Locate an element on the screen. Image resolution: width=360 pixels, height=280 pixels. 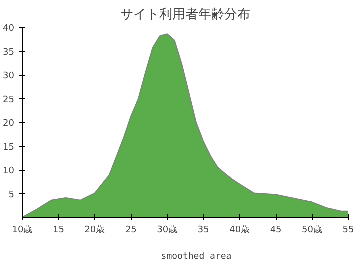
x-tick-label: 15 is located at coordinates (58, 231).